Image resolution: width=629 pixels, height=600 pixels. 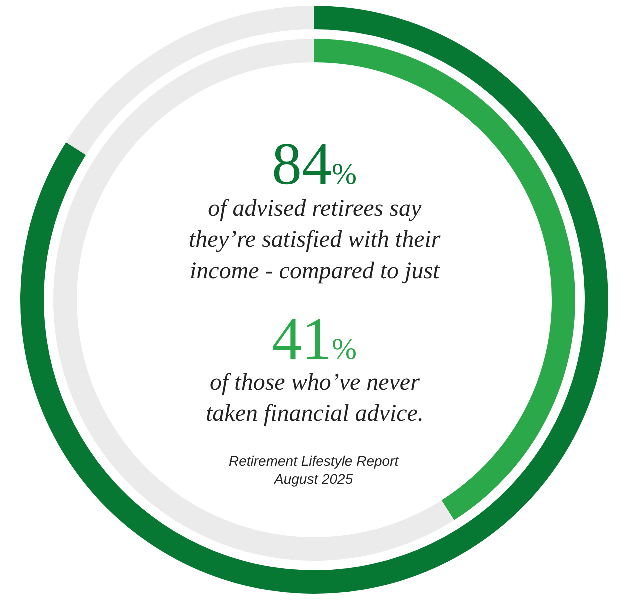 I want to click on text: 84%, so click(x=314, y=164).